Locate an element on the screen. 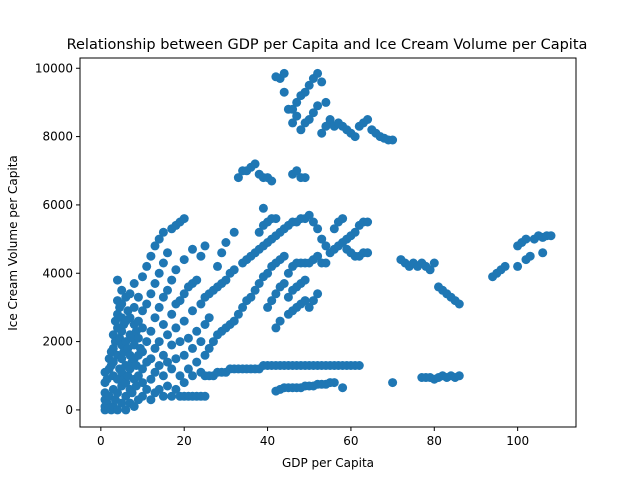 This screenshot has width=640, height=480. y-tick-label: 2000 is located at coordinates (57, 342).